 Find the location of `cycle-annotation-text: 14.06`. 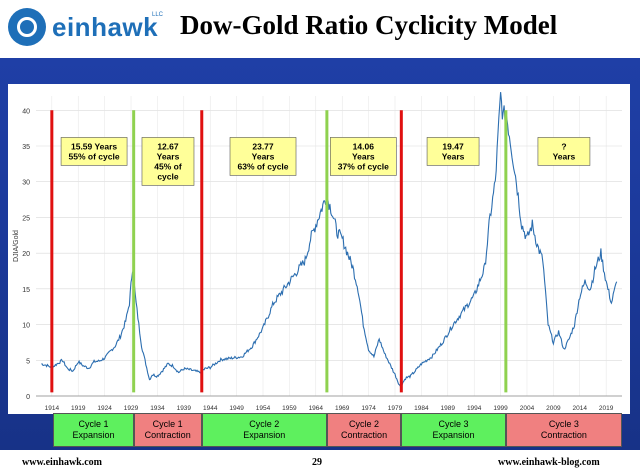

cycle-annotation-text: 14.06 is located at coordinates (364, 146).